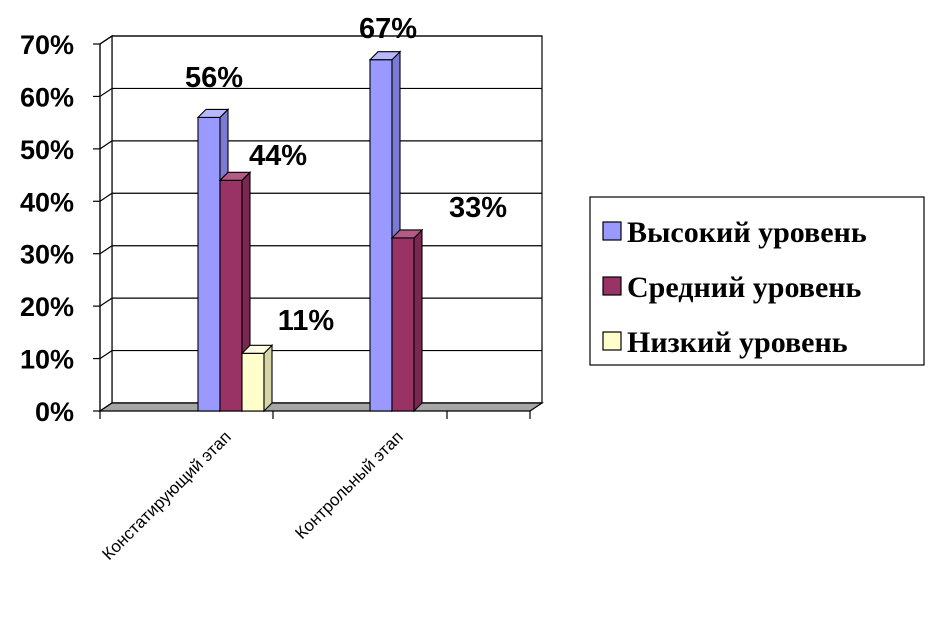  I want to click on y-axis-ticks: 0% 10% 20% 30% 40% 50% 60% 70%, so click(60, 228).